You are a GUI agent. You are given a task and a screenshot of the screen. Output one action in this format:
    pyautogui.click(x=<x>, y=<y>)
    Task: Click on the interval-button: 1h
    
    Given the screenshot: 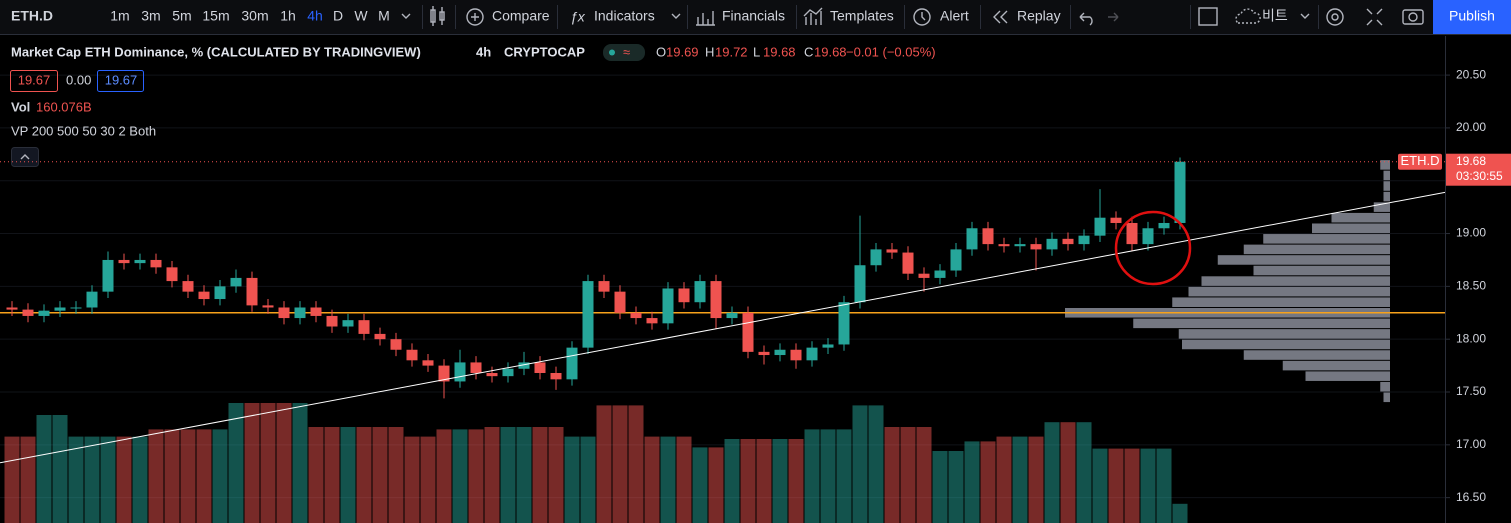 What is the action you would take?
    pyautogui.click(x=288, y=16)
    